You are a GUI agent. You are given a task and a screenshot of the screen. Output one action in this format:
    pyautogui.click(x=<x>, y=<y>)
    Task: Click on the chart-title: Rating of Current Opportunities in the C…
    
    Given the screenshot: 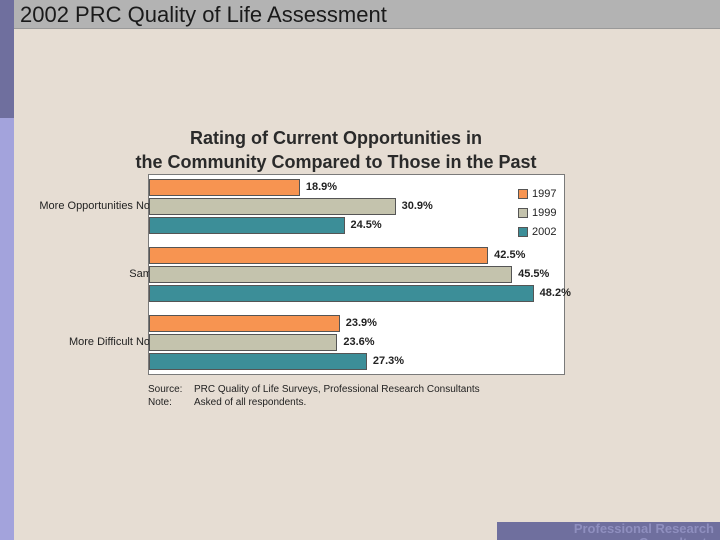 What is the action you would take?
    pyautogui.click(x=336, y=150)
    